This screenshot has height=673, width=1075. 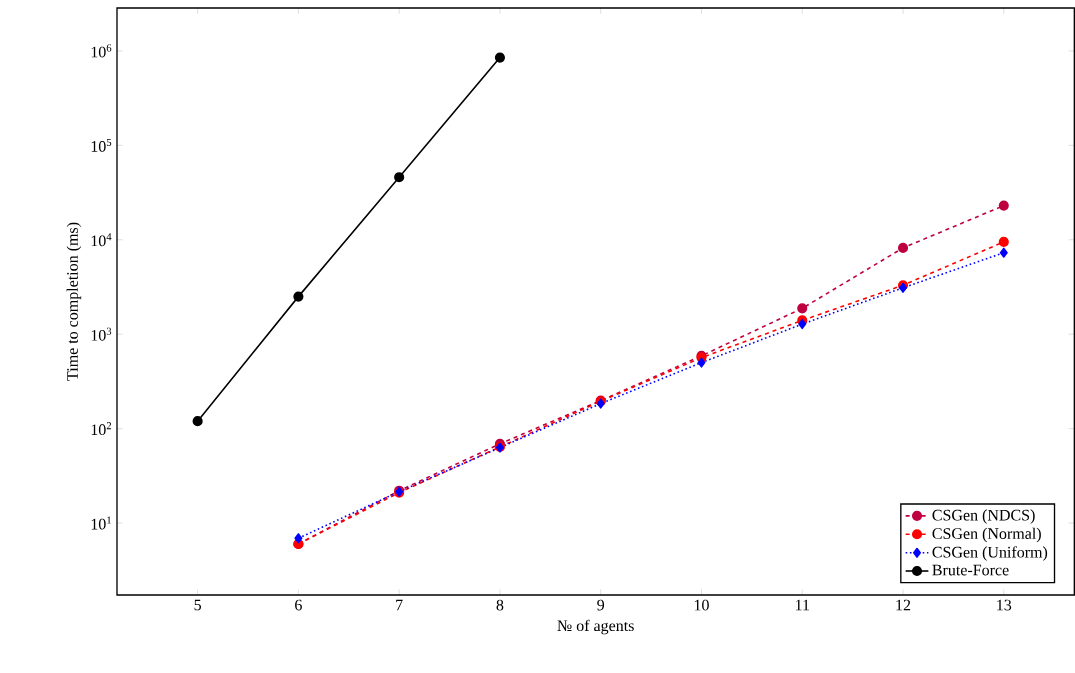 What do you see at coordinates (101, 429) in the screenshot?
I see `y-tick-label: 10$^{2}$` at bounding box center [101, 429].